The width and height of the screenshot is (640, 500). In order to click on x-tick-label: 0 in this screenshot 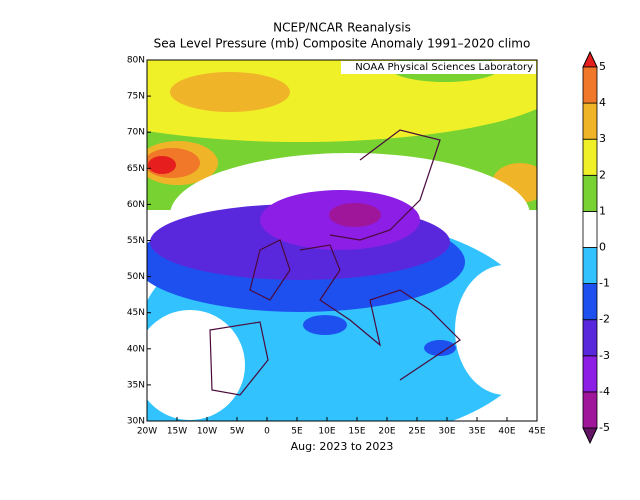, I will do `click(267, 432)`.